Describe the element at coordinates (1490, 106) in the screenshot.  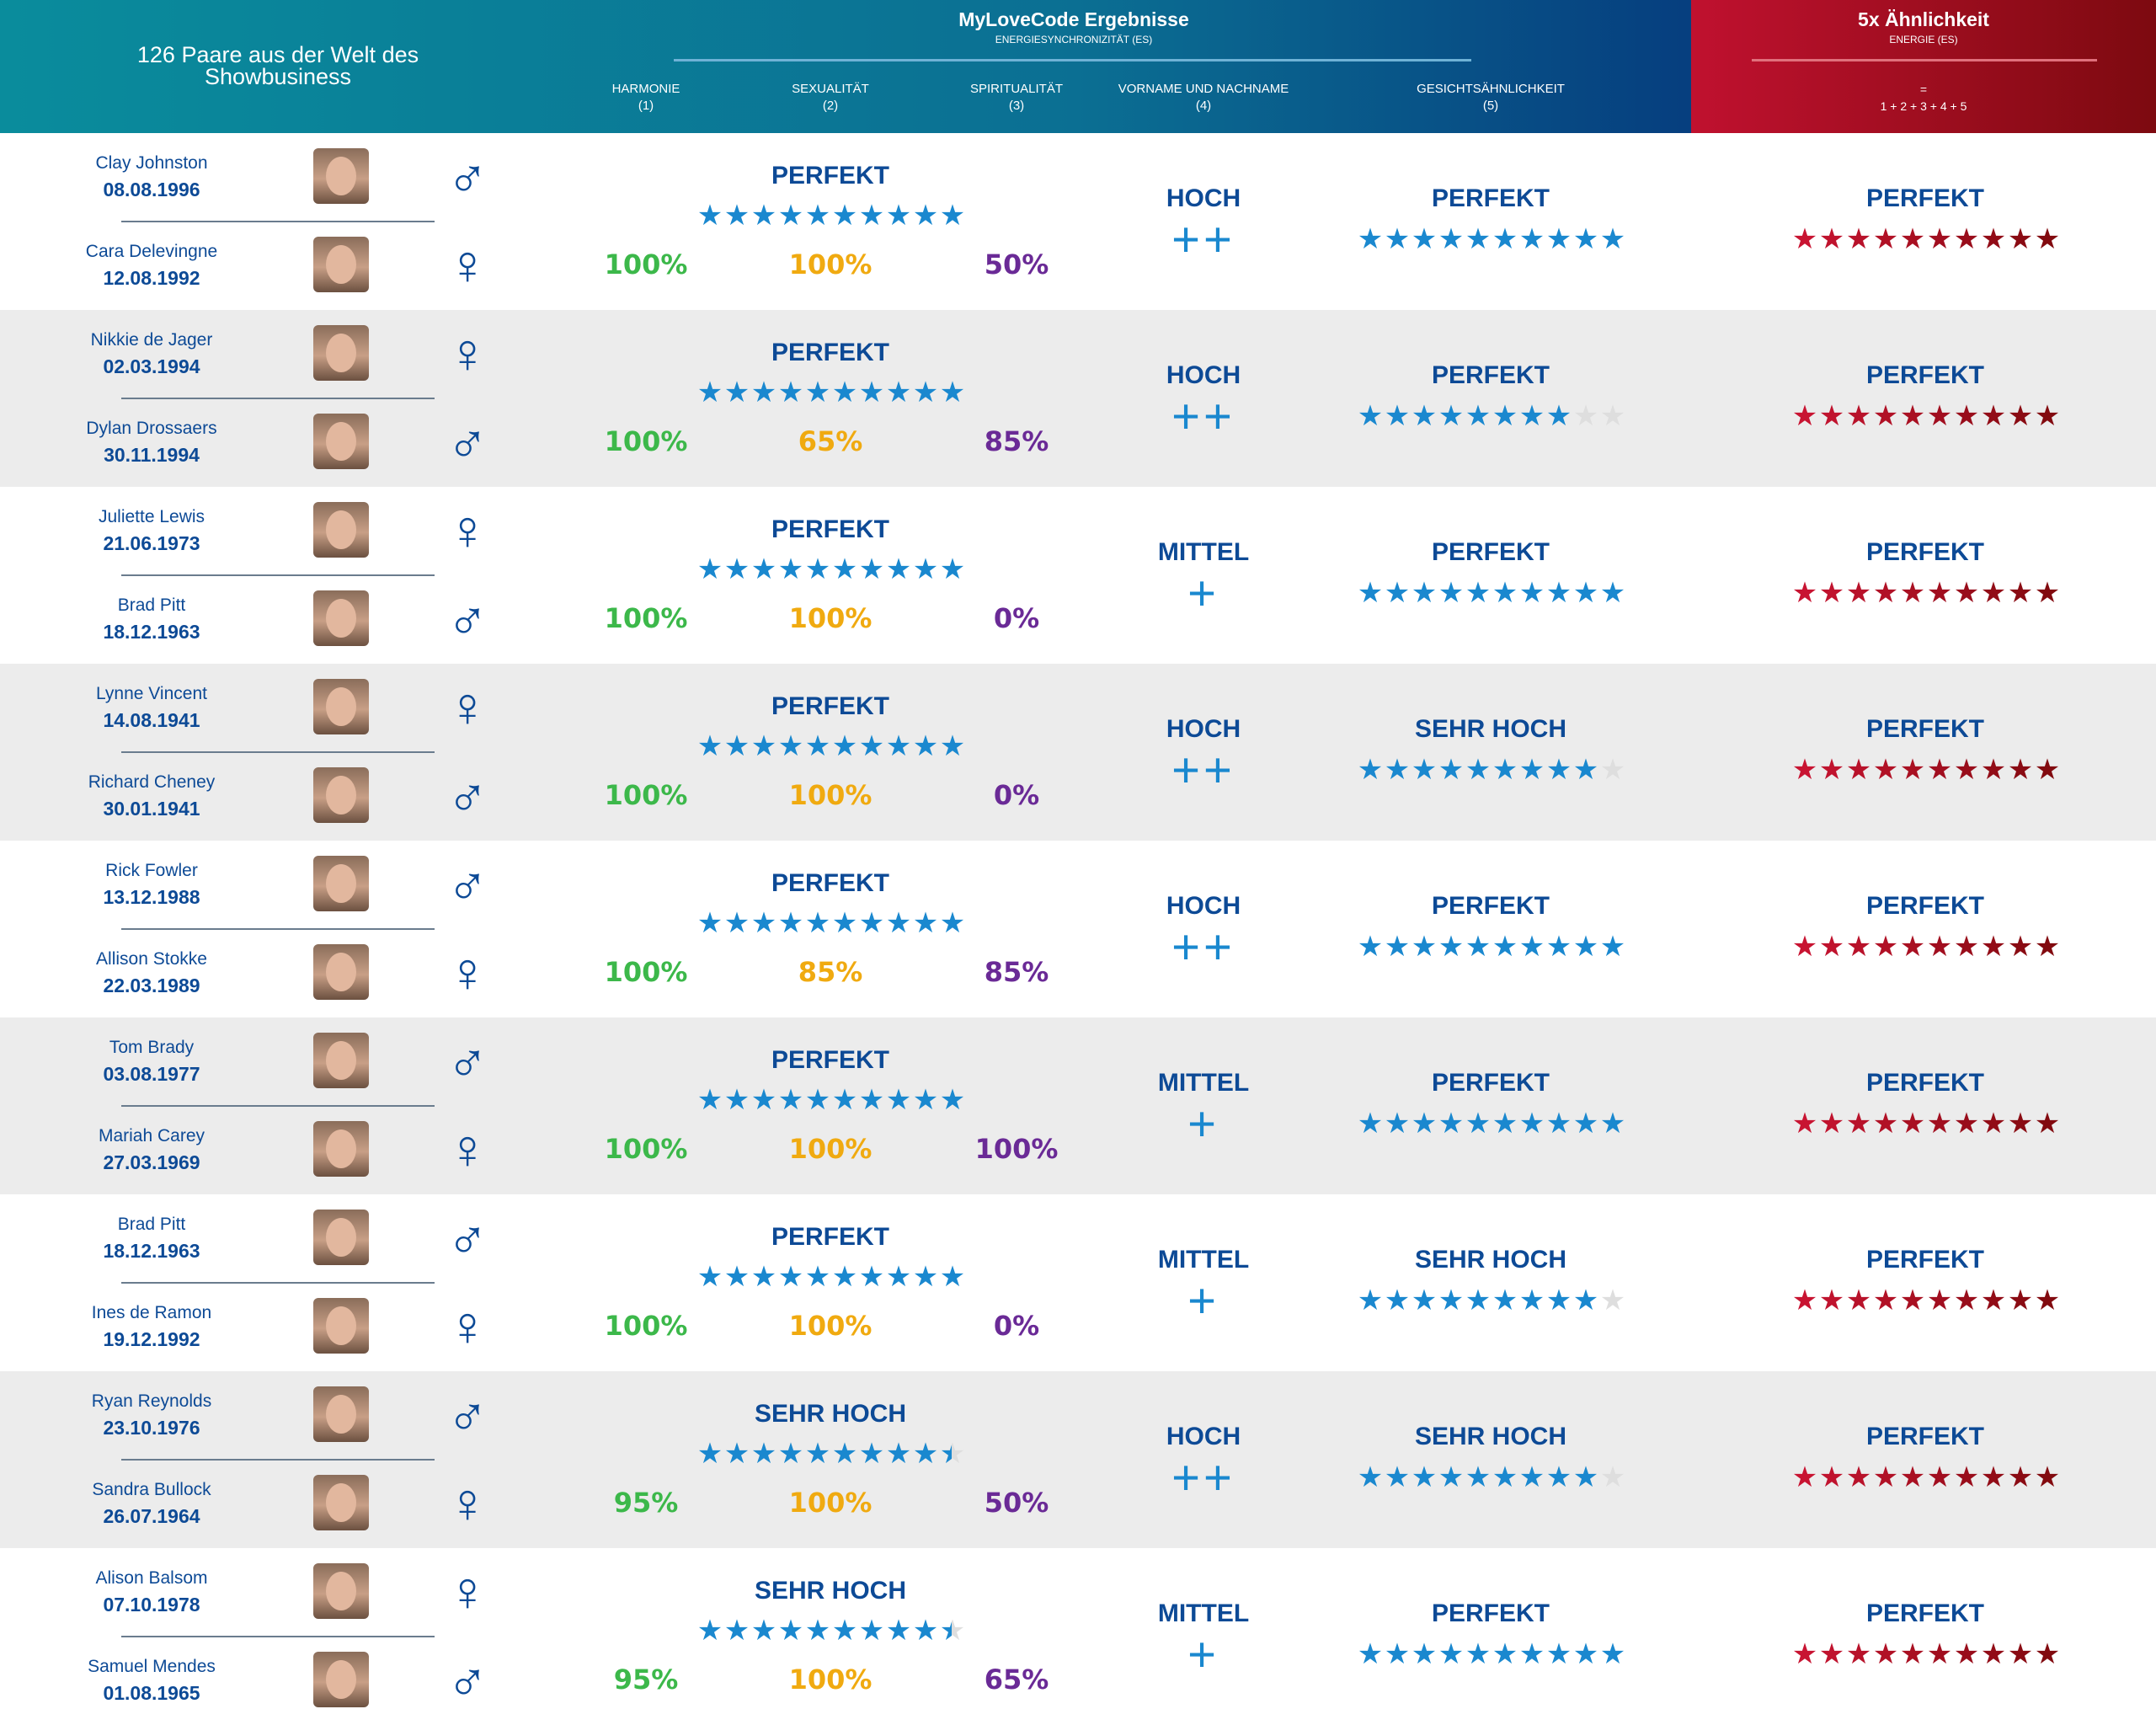
I see `column-number: (5)` at that location.